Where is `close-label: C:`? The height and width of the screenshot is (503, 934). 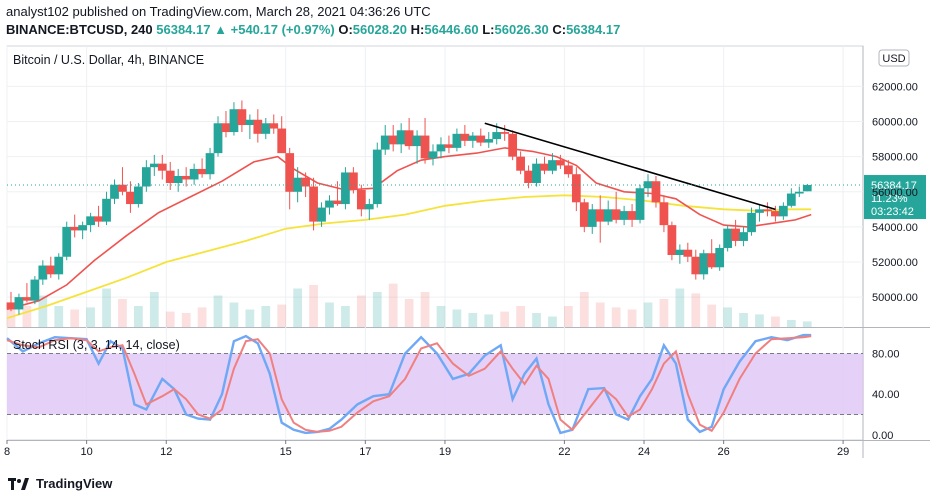 close-label: C: is located at coordinates (559, 29).